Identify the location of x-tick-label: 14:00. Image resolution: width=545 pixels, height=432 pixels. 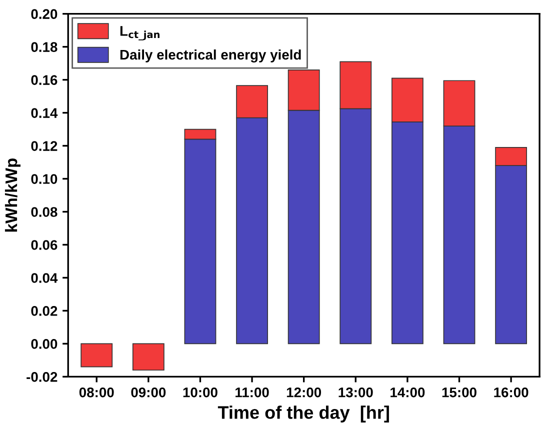
(407, 392).